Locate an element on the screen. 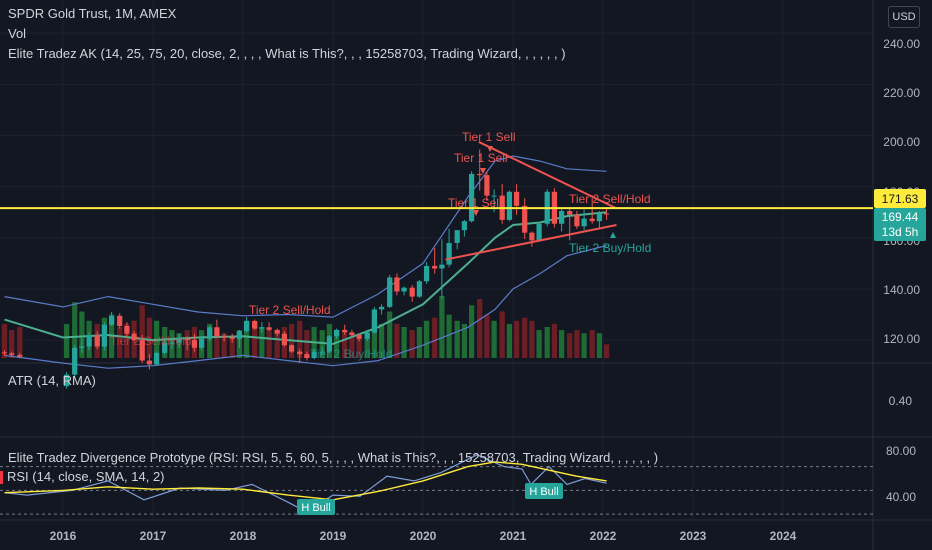  time-tick-label: 2018 is located at coordinates (243, 536).